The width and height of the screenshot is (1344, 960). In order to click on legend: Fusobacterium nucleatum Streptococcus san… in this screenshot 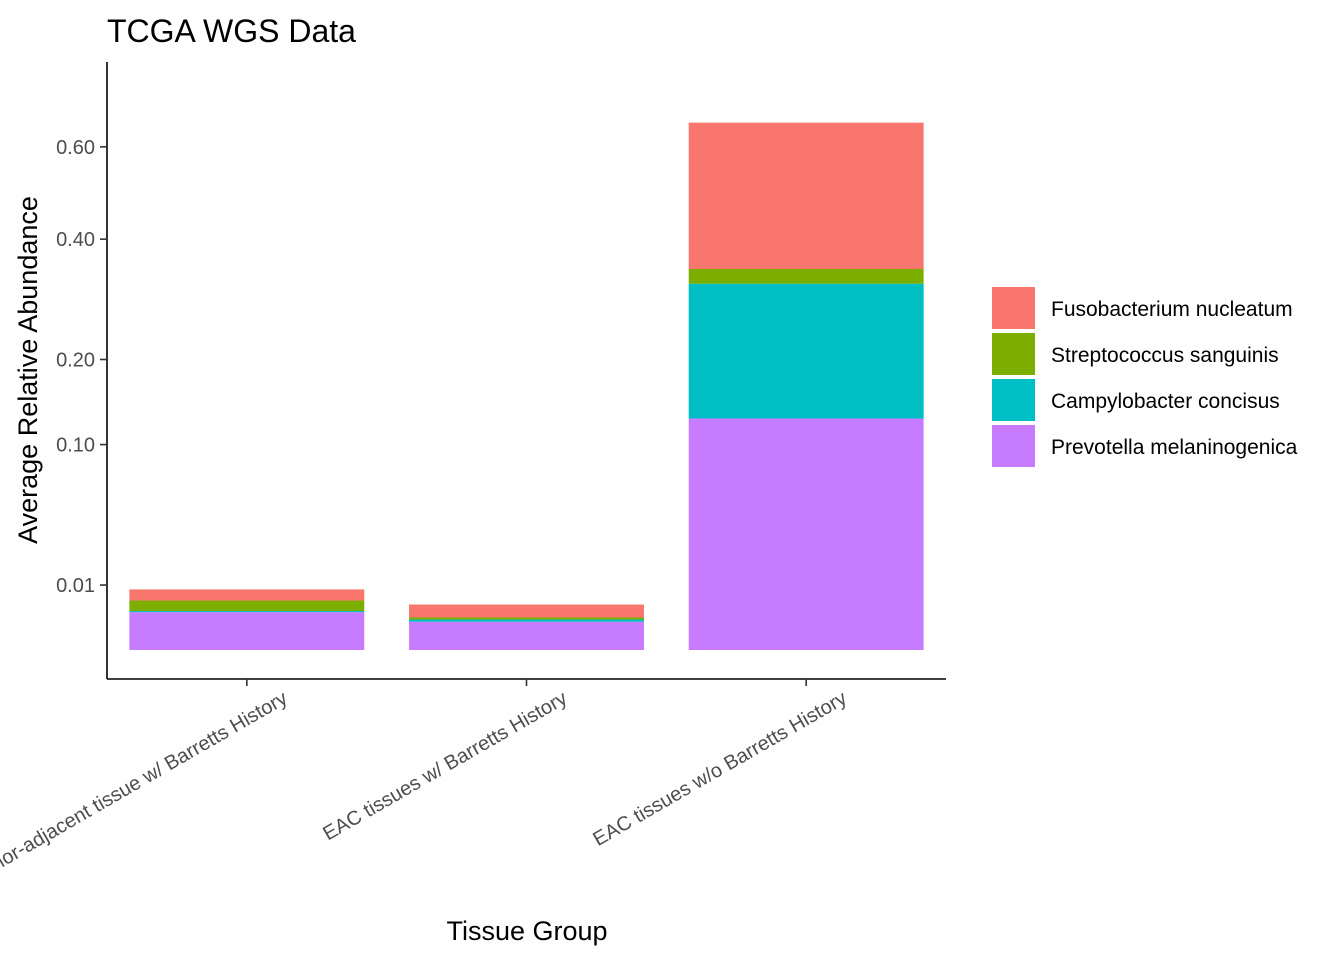, I will do `click(1145, 377)`.